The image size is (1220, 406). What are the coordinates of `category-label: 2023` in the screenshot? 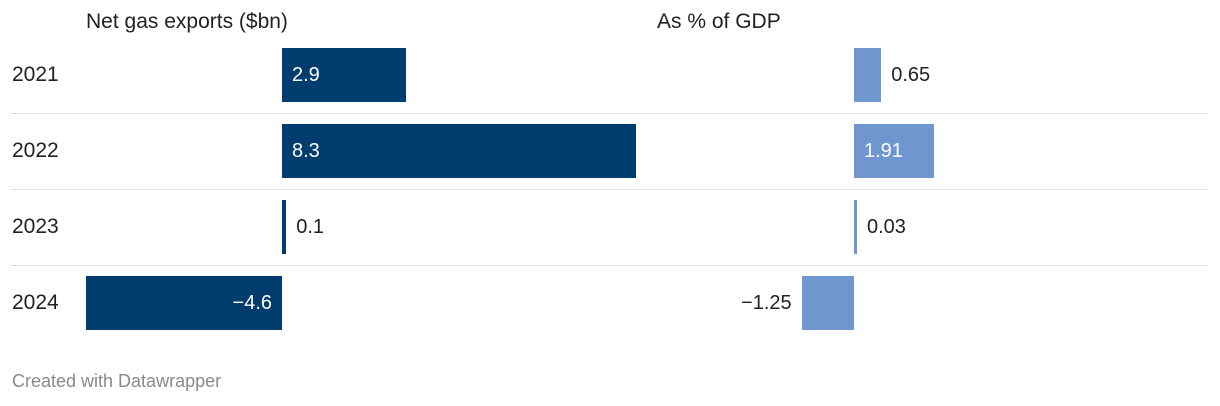 It's located at (35, 226).